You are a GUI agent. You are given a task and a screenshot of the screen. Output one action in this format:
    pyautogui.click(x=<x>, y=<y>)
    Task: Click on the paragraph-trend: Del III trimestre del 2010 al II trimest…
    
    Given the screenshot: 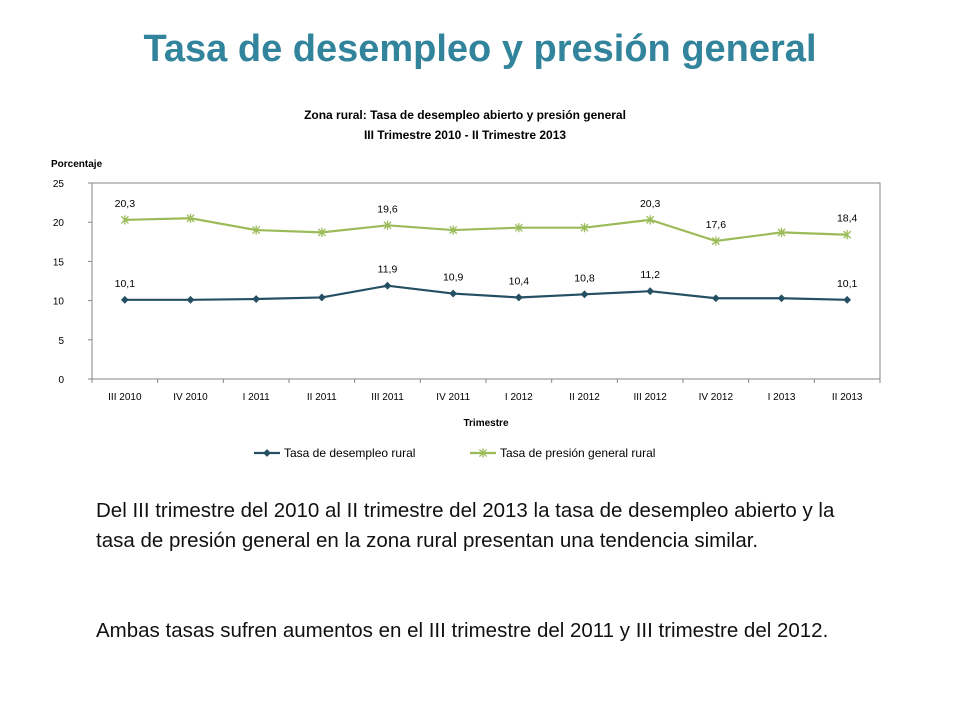 What is the action you would take?
    pyautogui.click(x=465, y=525)
    